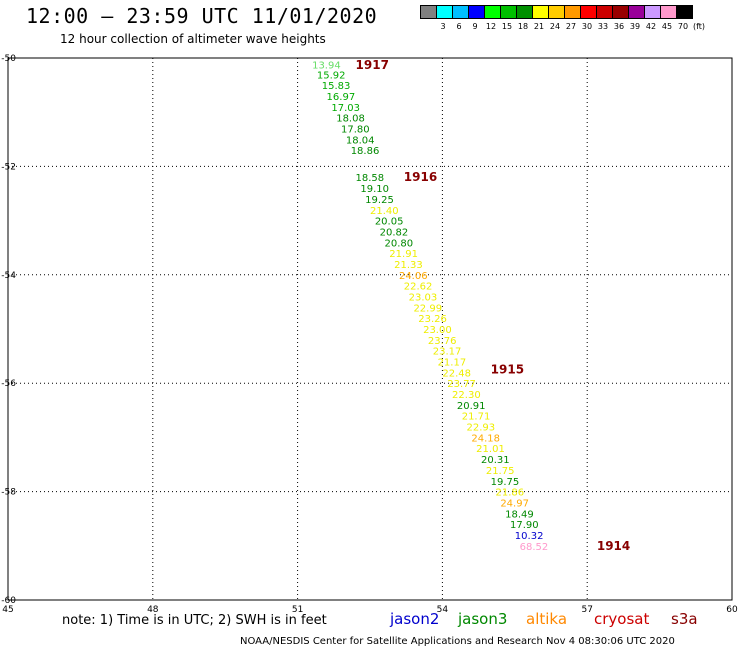 The image size is (740, 650). Describe the element at coordinates (415, 619) in the screenshot. I see `satellite-legend-item: jason2` at that location.